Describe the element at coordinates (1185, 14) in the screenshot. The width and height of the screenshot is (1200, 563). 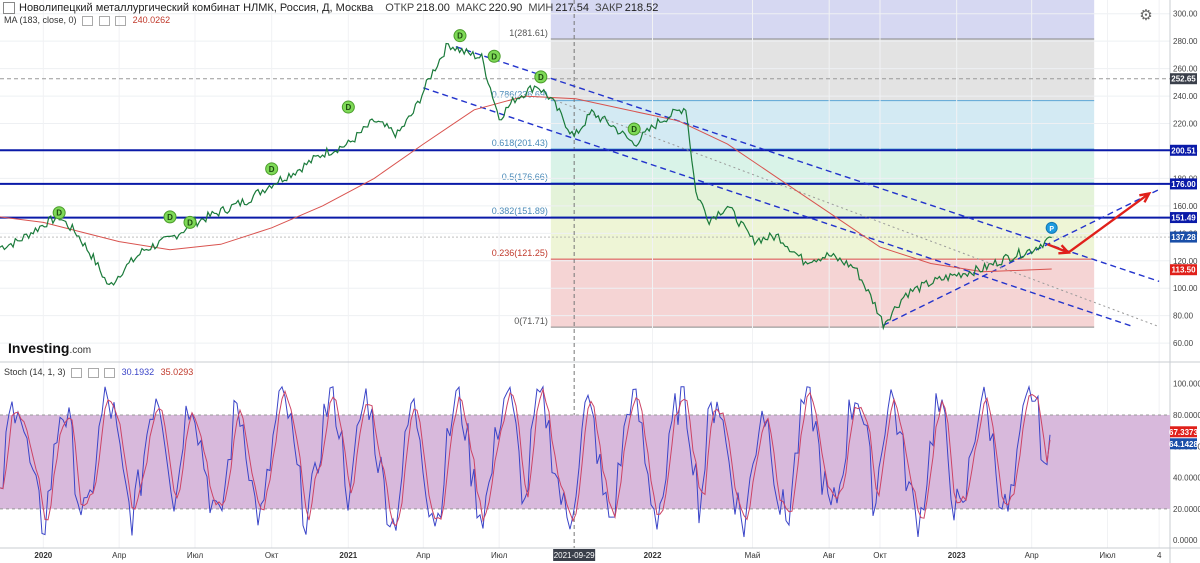
I see `price-tick-label: 300.00` at that location.